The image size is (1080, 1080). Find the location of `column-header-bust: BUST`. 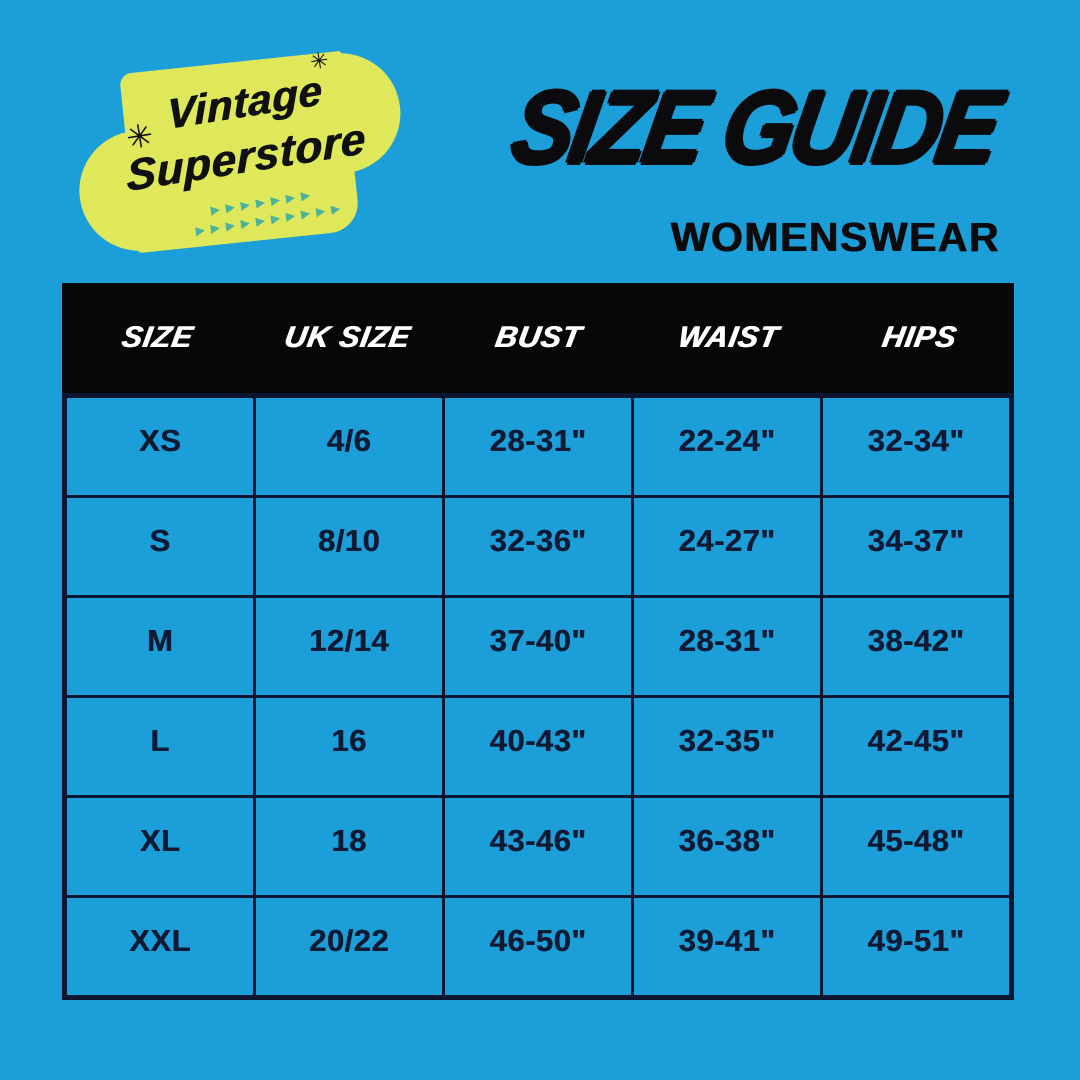

column-header-bust: BUST is located at coordinates (538, 337).